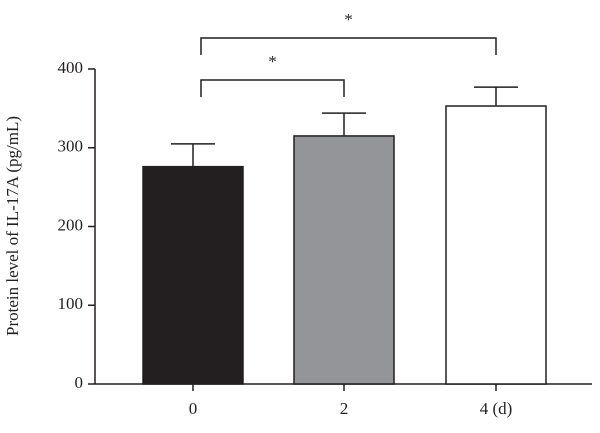 This screenshot has width=600, height=433. What do you see at coordinates (71, 67) in the screenshot?
I see `y-tick-label: 400` at bounding box center [71, 67].